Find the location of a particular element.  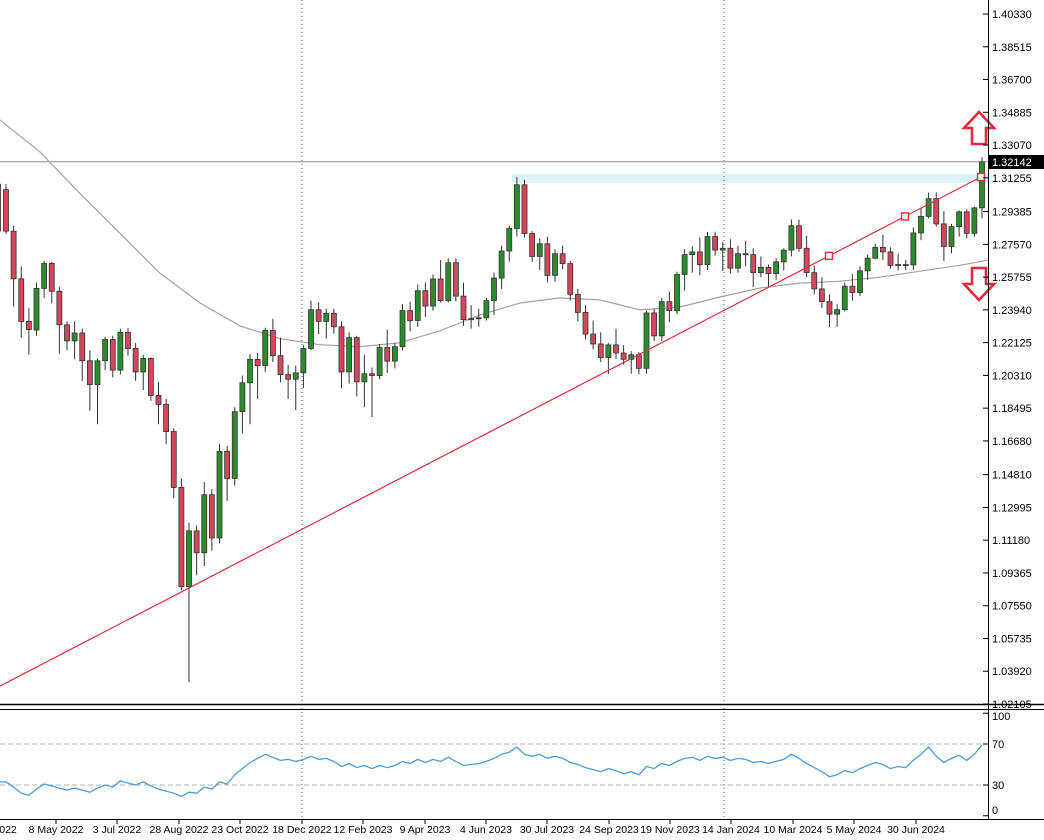

rsi-scale-0: 0 is located at coordinates (995, 811).